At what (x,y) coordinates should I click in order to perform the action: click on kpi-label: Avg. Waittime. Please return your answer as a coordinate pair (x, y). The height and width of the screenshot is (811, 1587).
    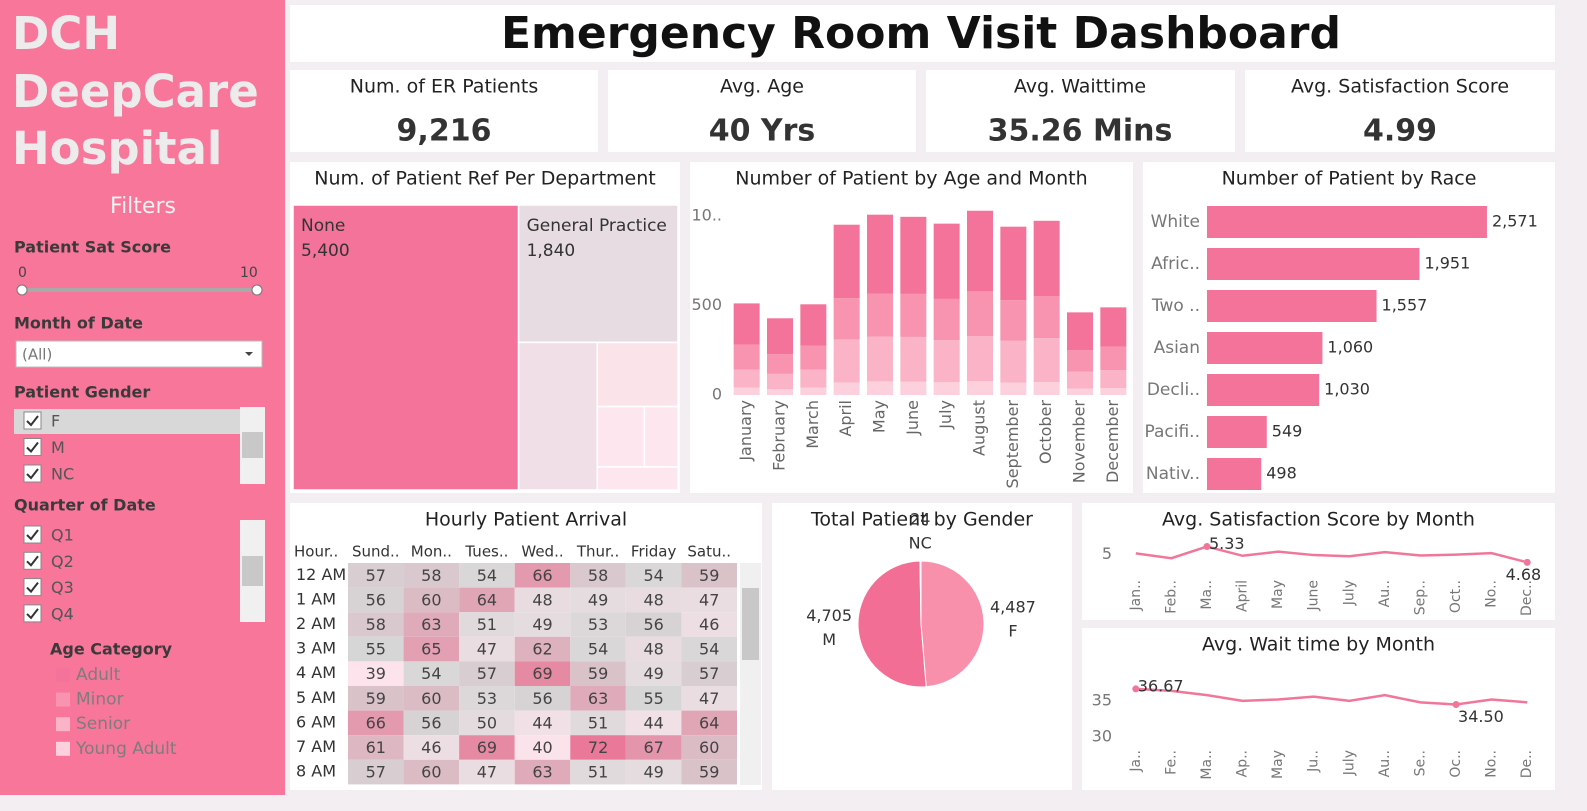
    Looking at the image, I should click on (1080, 87).